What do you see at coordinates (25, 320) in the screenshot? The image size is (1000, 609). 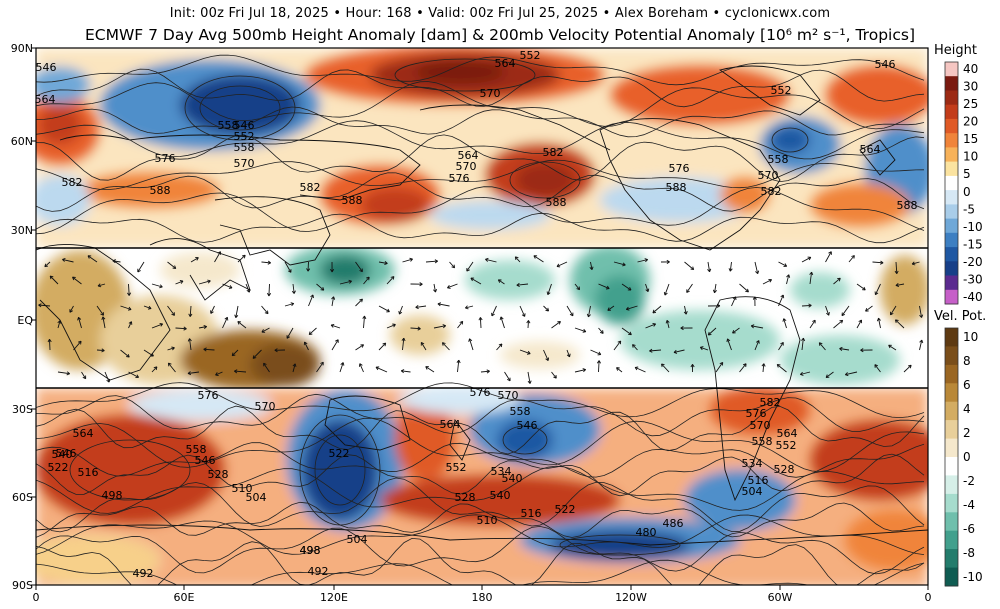 I see `lat-label: EQ` at bounding box center [25, 320].